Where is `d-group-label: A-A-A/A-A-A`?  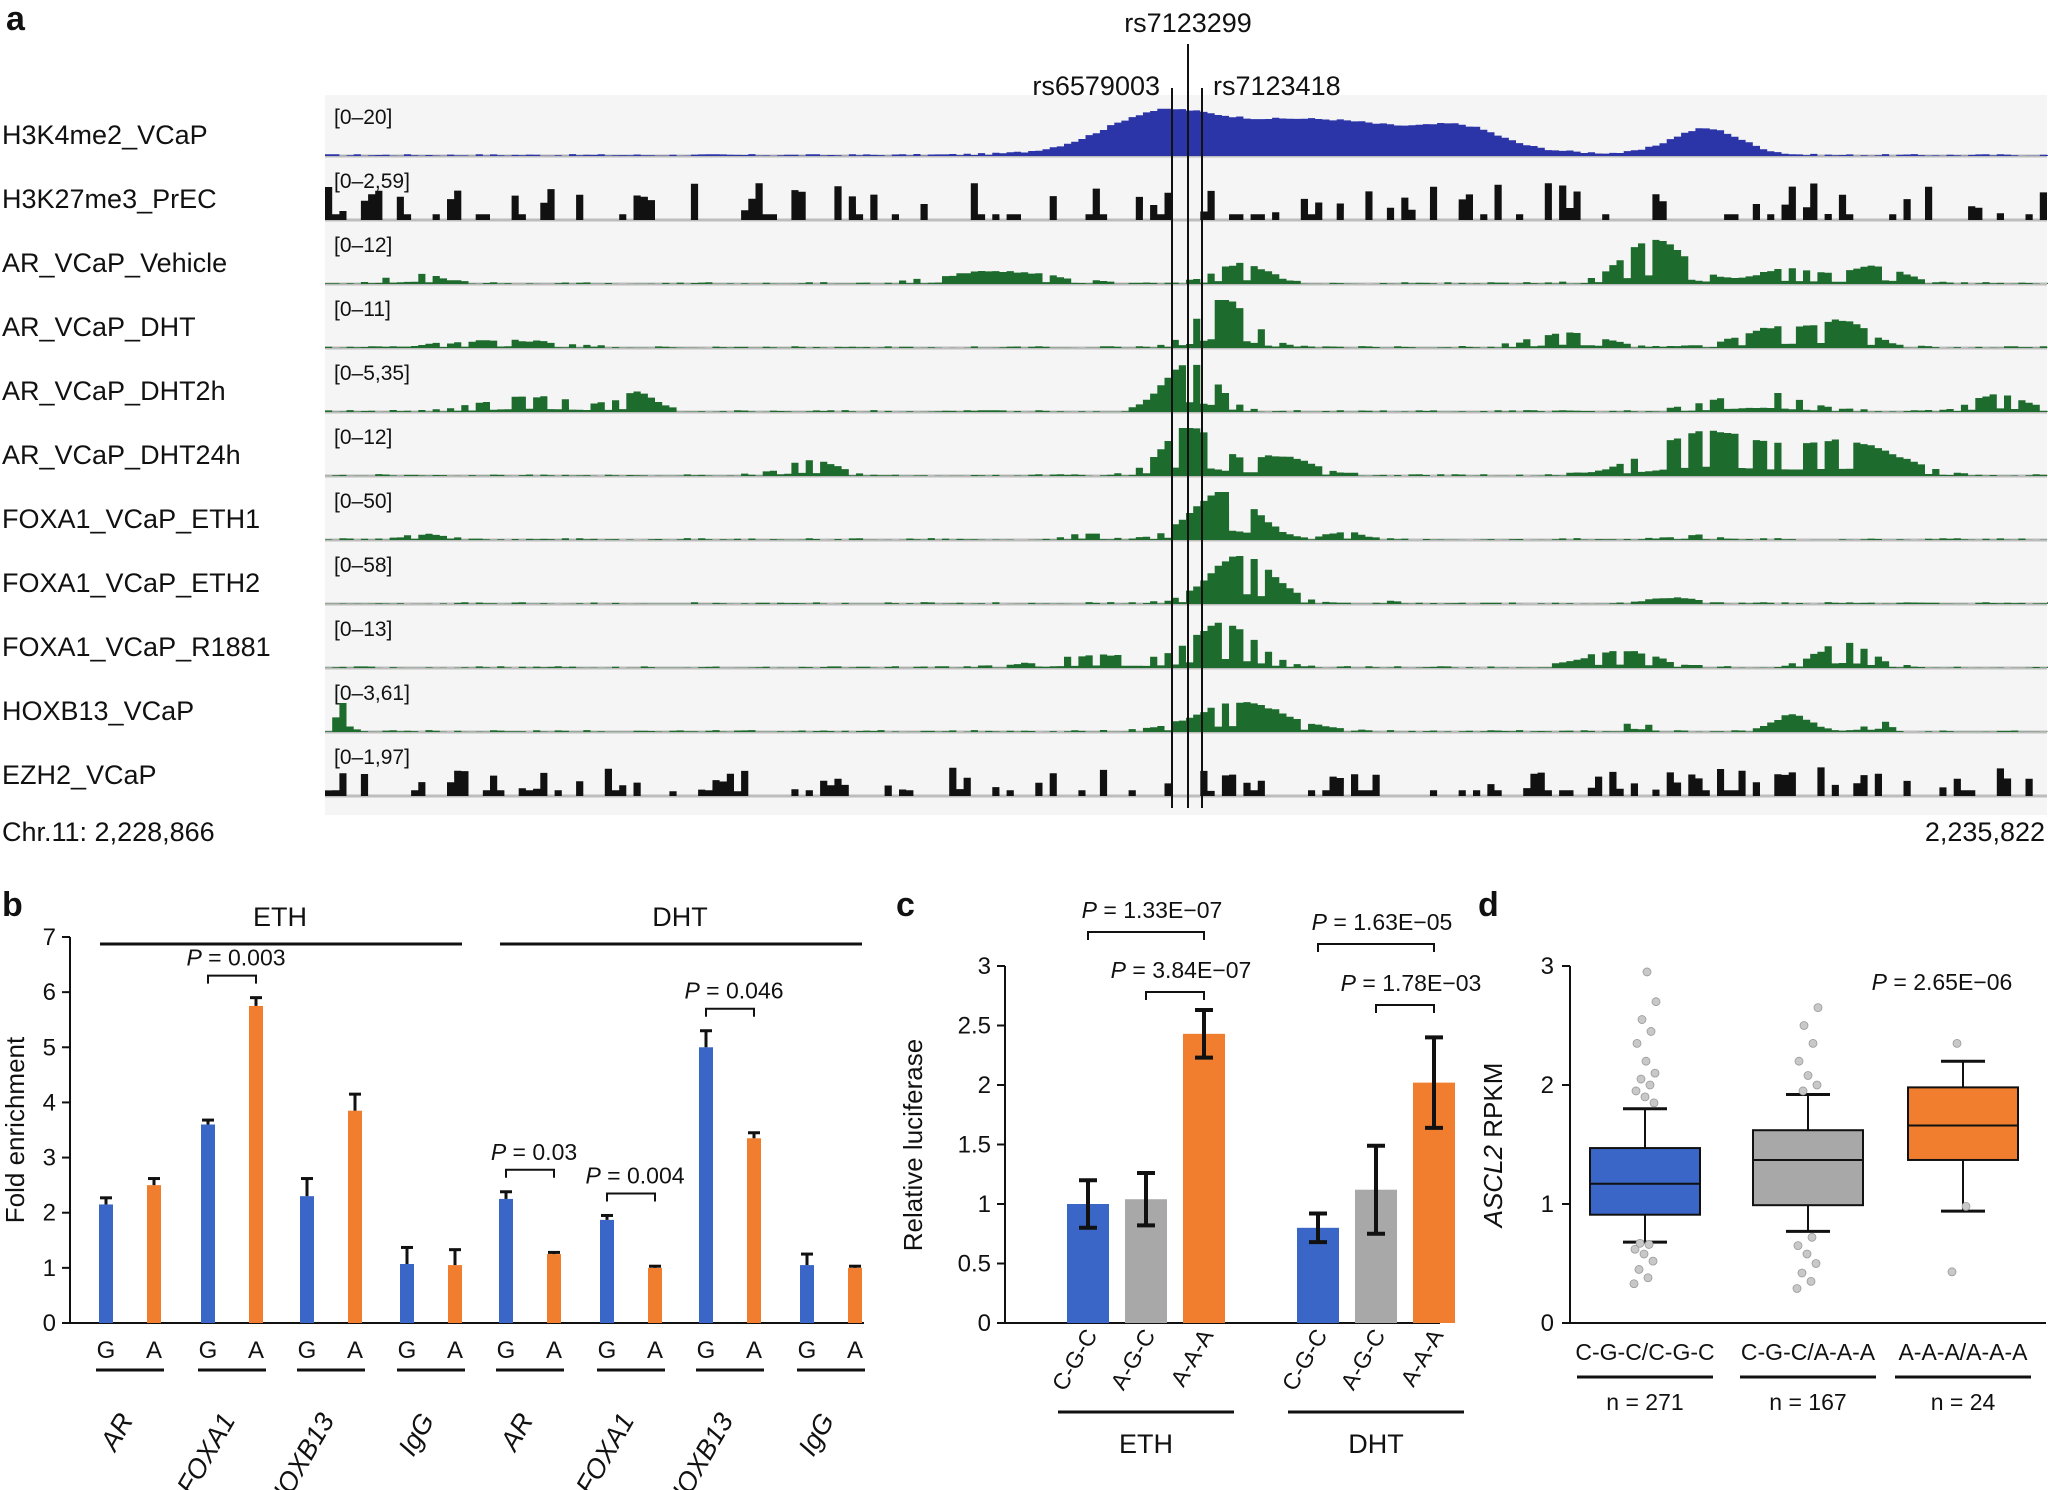
d-group-label: A-A-A/A-A-A is located at coordinates (1963, 1352).